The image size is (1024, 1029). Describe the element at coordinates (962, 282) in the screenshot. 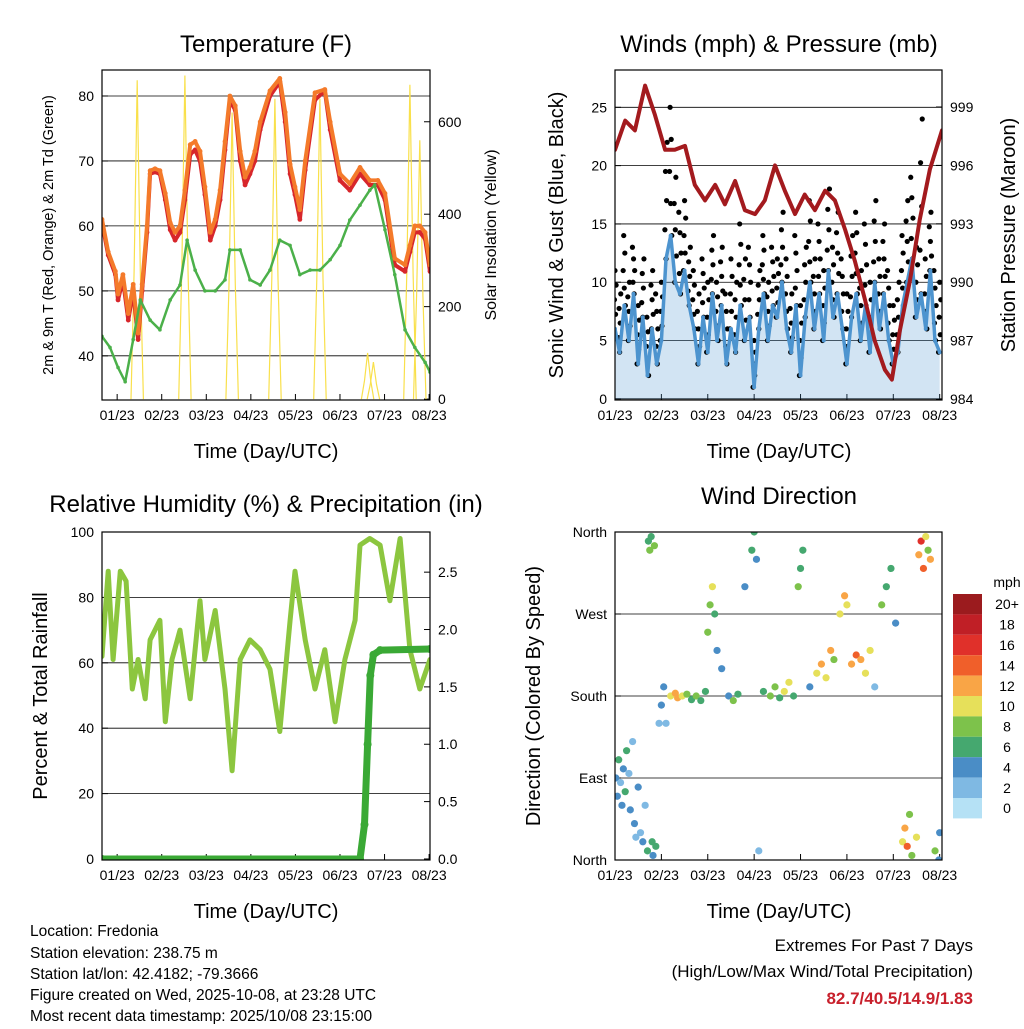

I see `winds-ytick-right-label: 990` at that location.